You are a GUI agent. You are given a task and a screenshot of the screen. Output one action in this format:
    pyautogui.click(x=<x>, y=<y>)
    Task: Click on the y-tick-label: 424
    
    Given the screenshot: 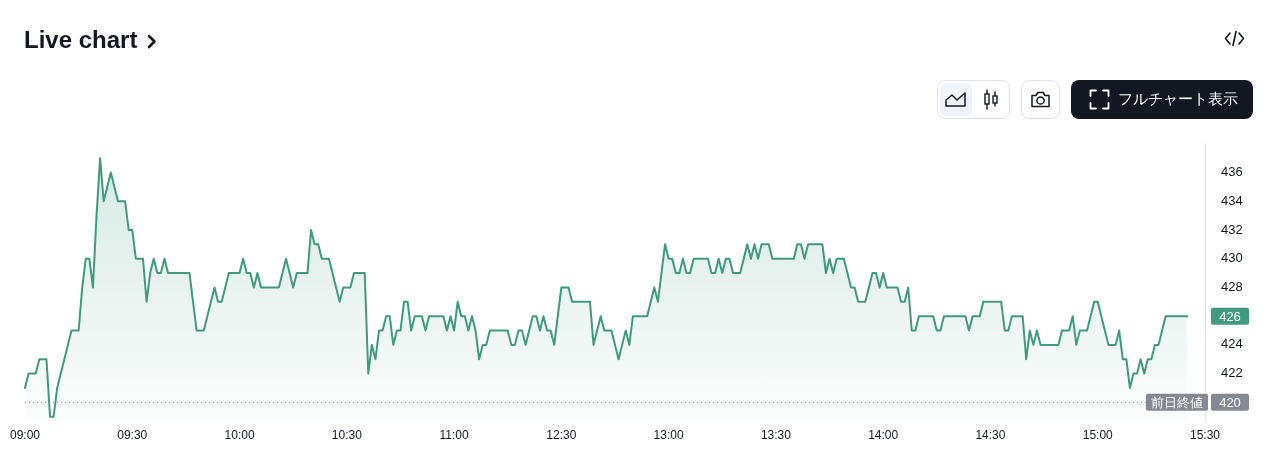 What is the action you would take?
    pyautogui.click(x=1232, y=344)
    